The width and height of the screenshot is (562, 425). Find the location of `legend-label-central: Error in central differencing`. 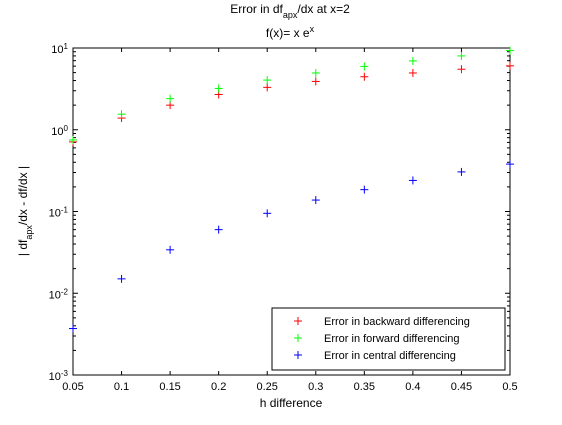

legend-label-central: Error in central differencing is located at coordinates (390, 356).